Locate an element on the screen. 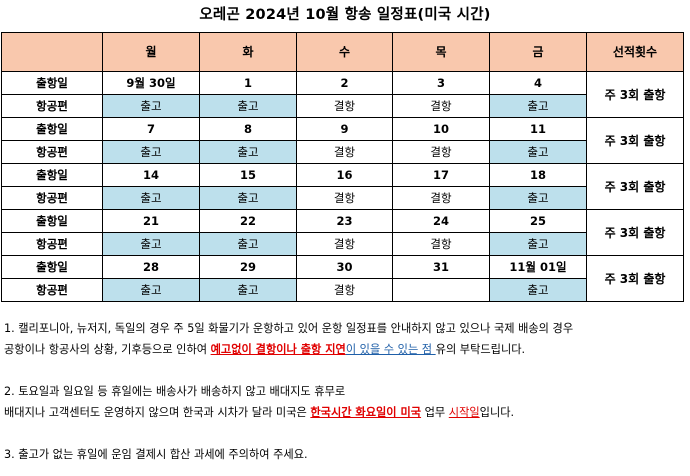 The width and height of the screenshot is (690, 476). date-cell: 17 is located at coordinates (441, 175).